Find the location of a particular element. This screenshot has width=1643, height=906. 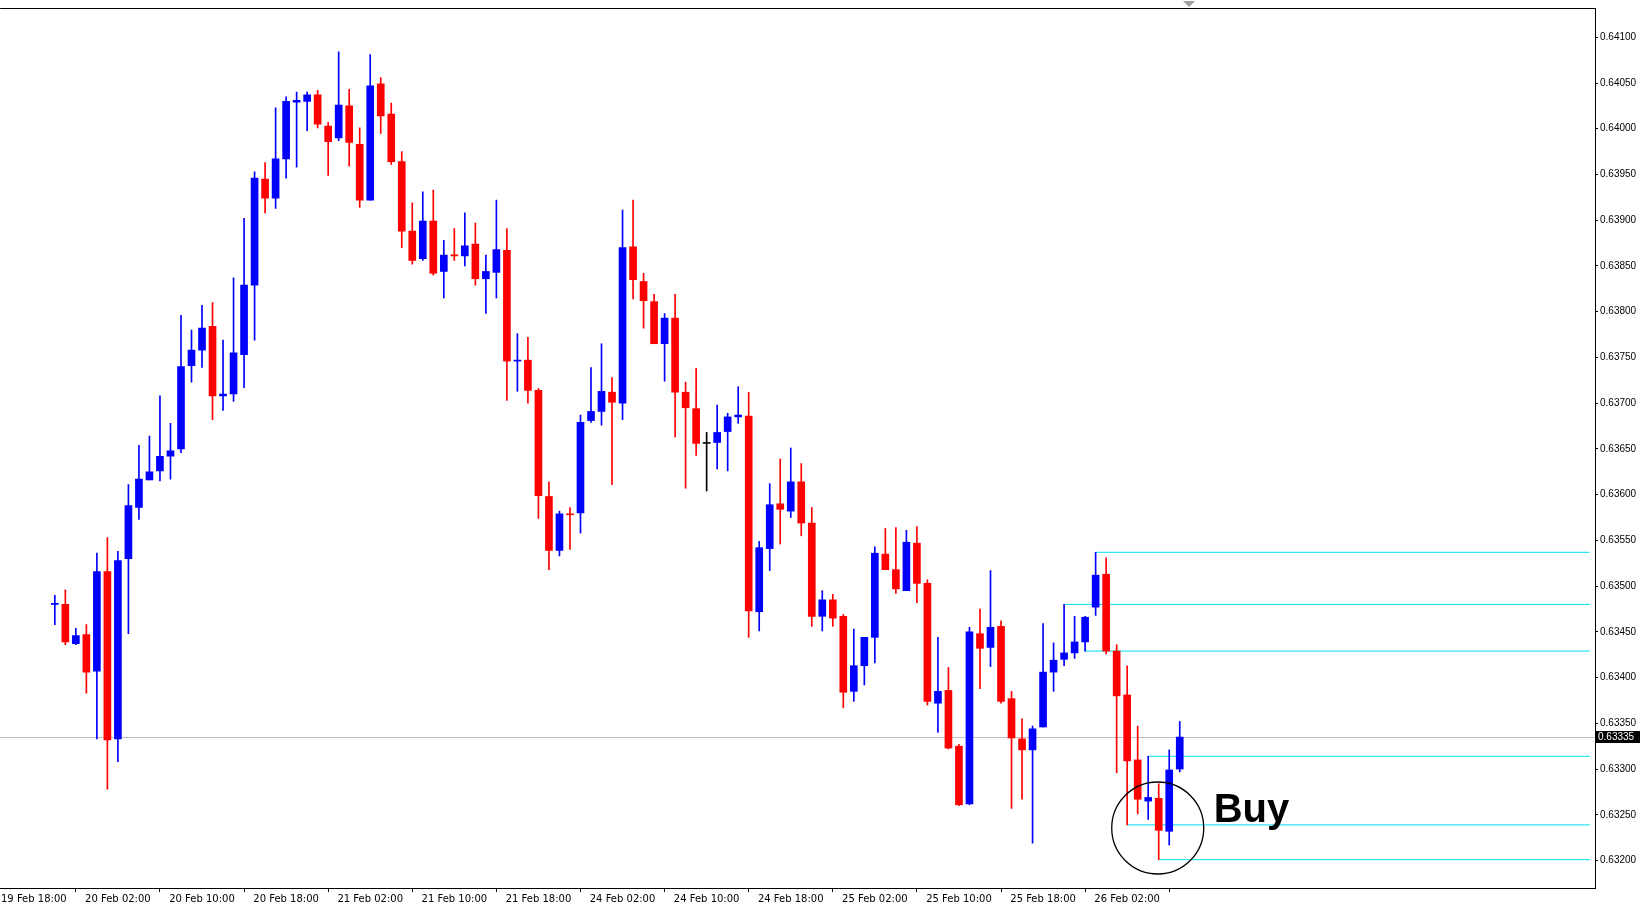

y-tick-label: 0.63900 is located at coordinates (1618, 219).